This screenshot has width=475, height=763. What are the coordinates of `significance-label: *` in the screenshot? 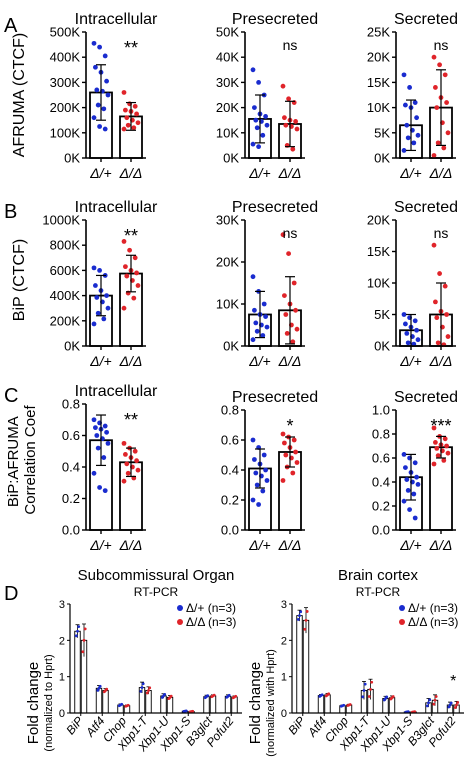 It's located at (289, 426).